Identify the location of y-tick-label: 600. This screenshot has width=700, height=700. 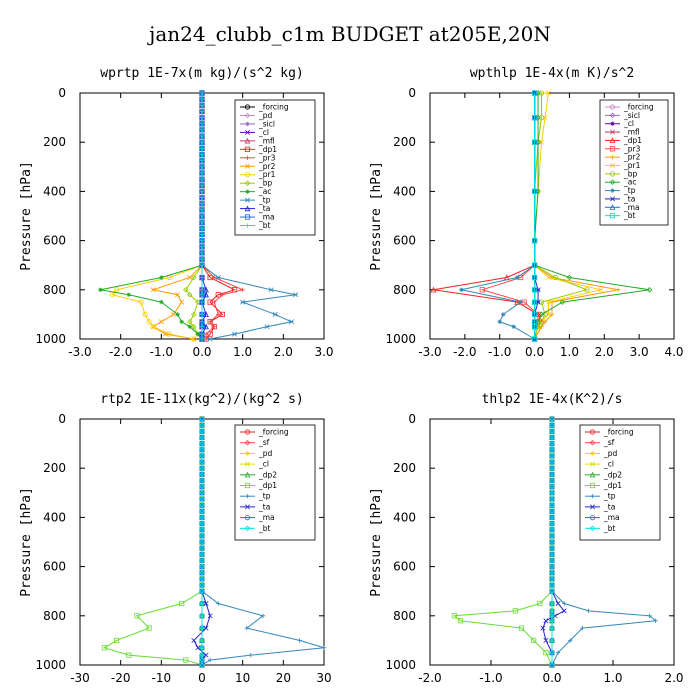
(54, 567).